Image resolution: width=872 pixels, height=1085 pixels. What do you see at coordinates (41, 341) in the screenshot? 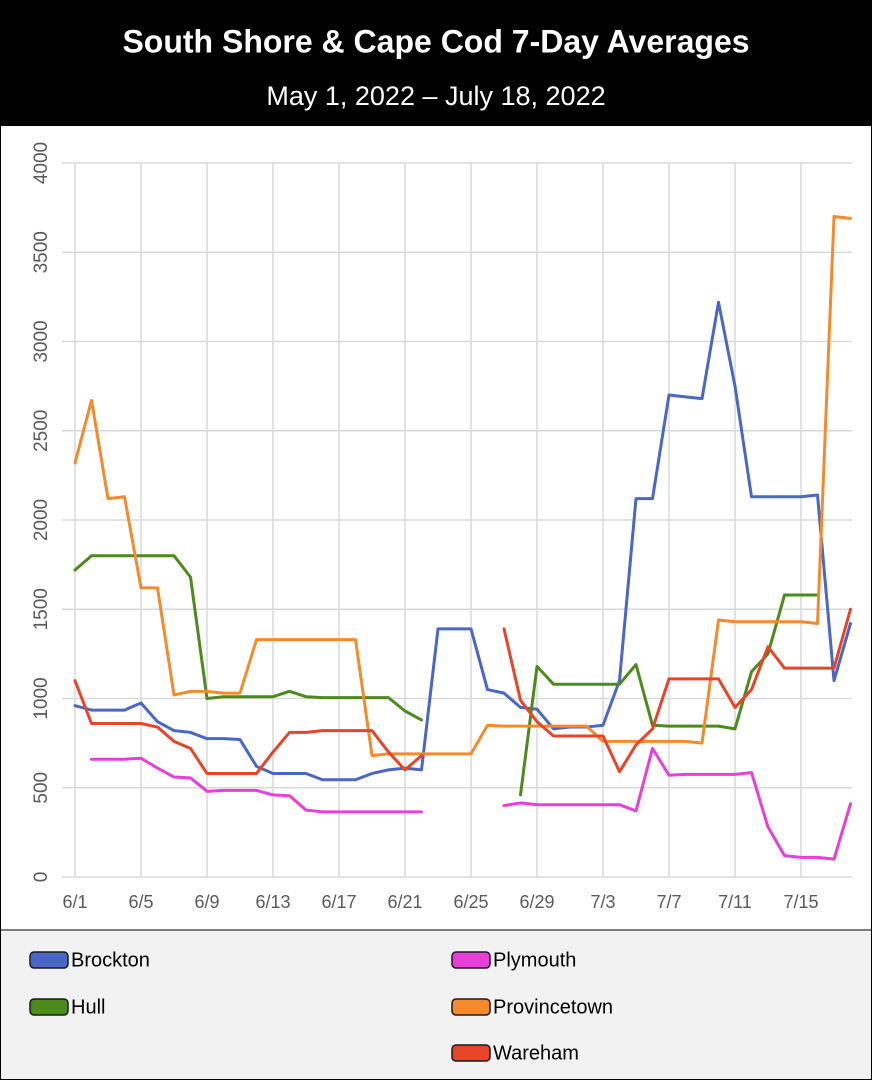
I see `y-tick-label: 3000` at bounding box center [41, 341].